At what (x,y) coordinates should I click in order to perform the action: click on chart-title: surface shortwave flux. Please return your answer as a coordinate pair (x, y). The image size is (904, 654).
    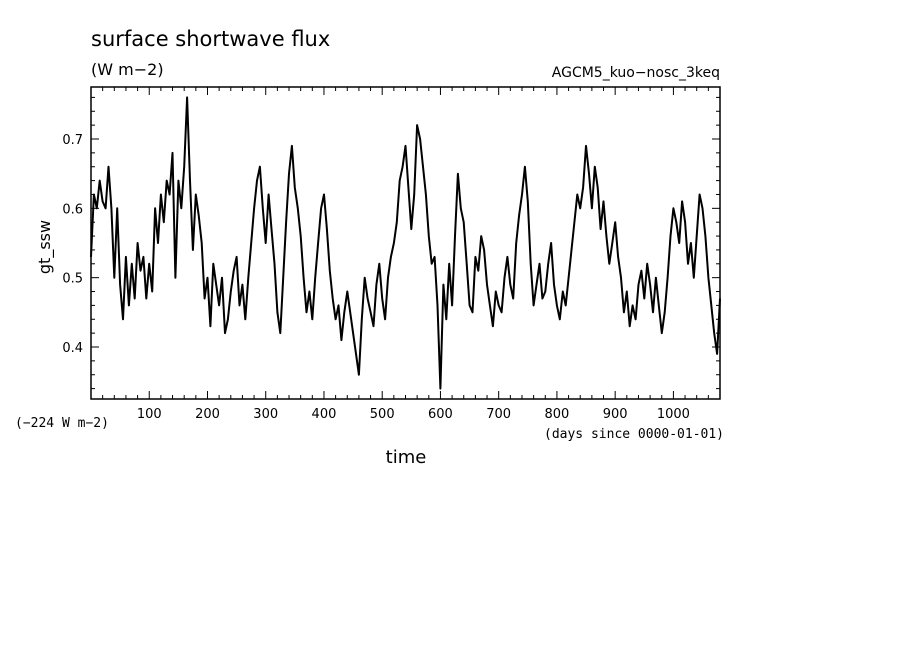
    Looking at the image, I should click on (210, 39).